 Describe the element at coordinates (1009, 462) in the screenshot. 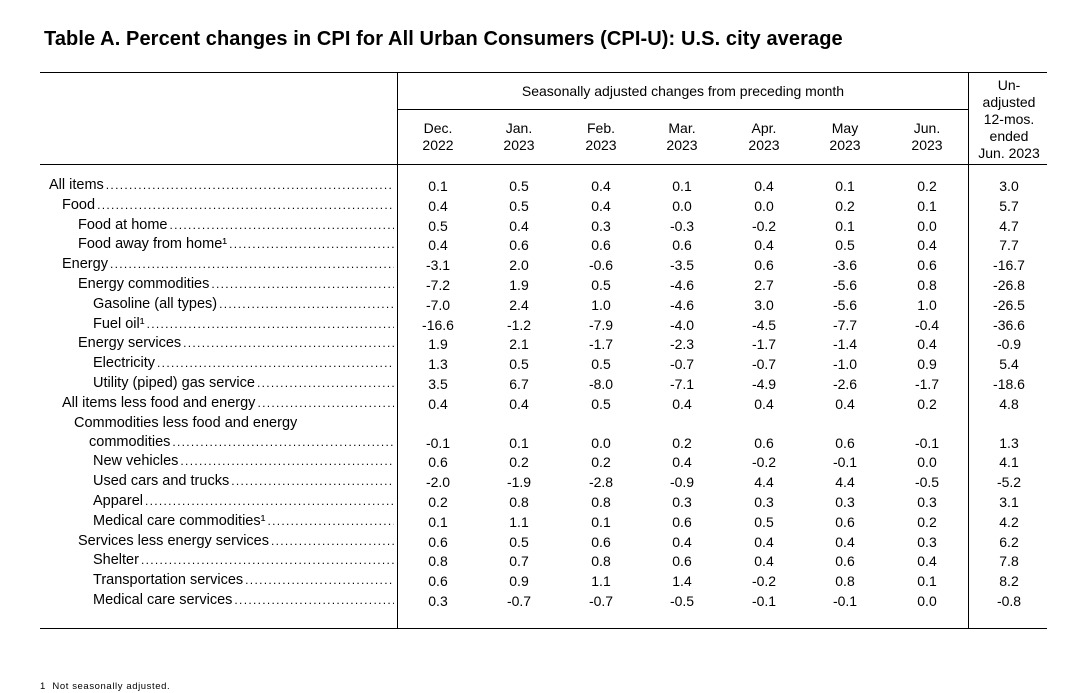

I see `unadjusted-value-cell: 4.1` at that location.